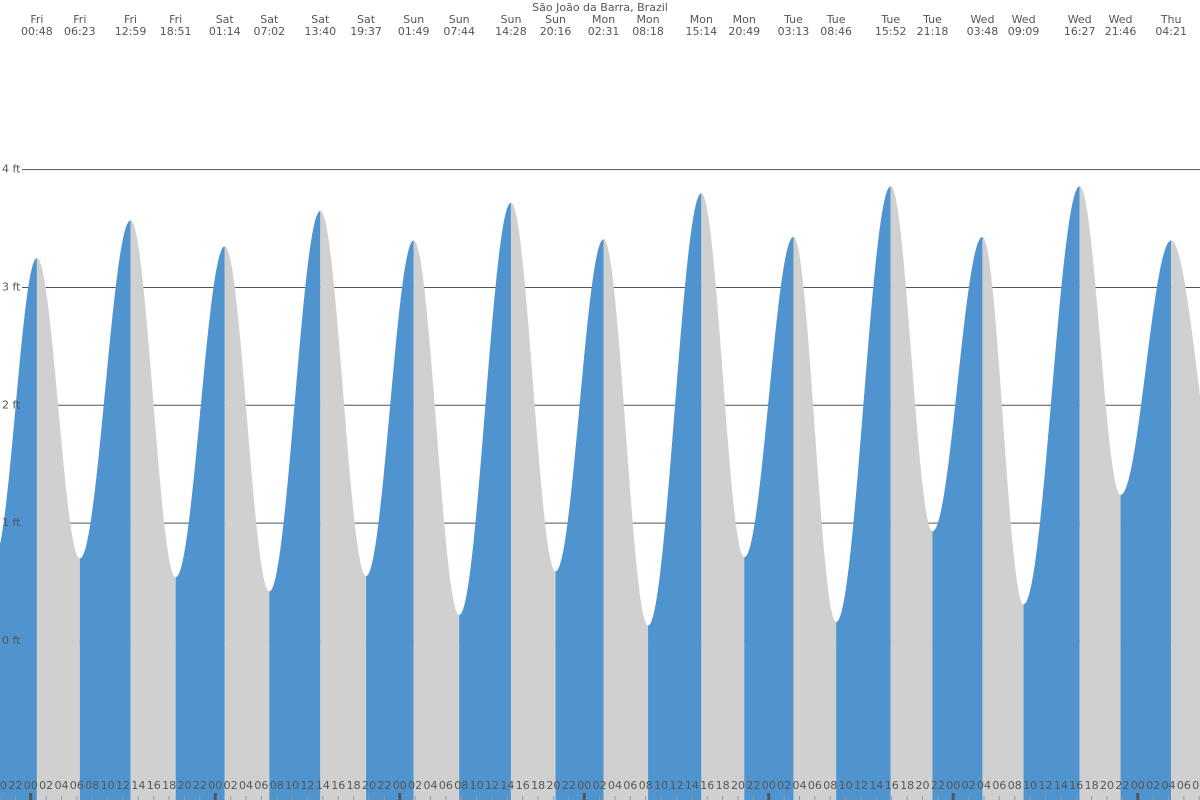 This screenshot has height=800, width=1200. What do you see at coordinates (459, 31) in the screenshot?
I see `extreme-time: 07:44` at bounding box center [459, 31].